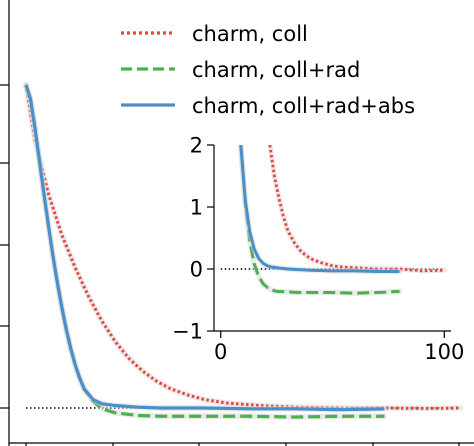 The height and width of the screenshot is (446, 474). What do you see at coordinates (187, 332) in the screenshot?
I see `inset-y-tick-label-0: −1` at bounding box center [187, 332].